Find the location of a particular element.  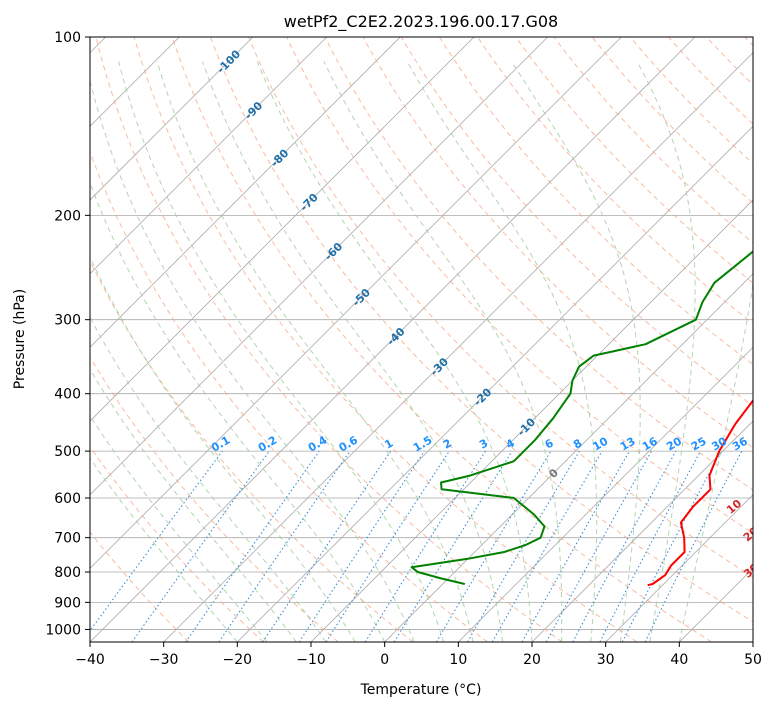

y-tick-label: 400 is located at coordinates (67, 395).